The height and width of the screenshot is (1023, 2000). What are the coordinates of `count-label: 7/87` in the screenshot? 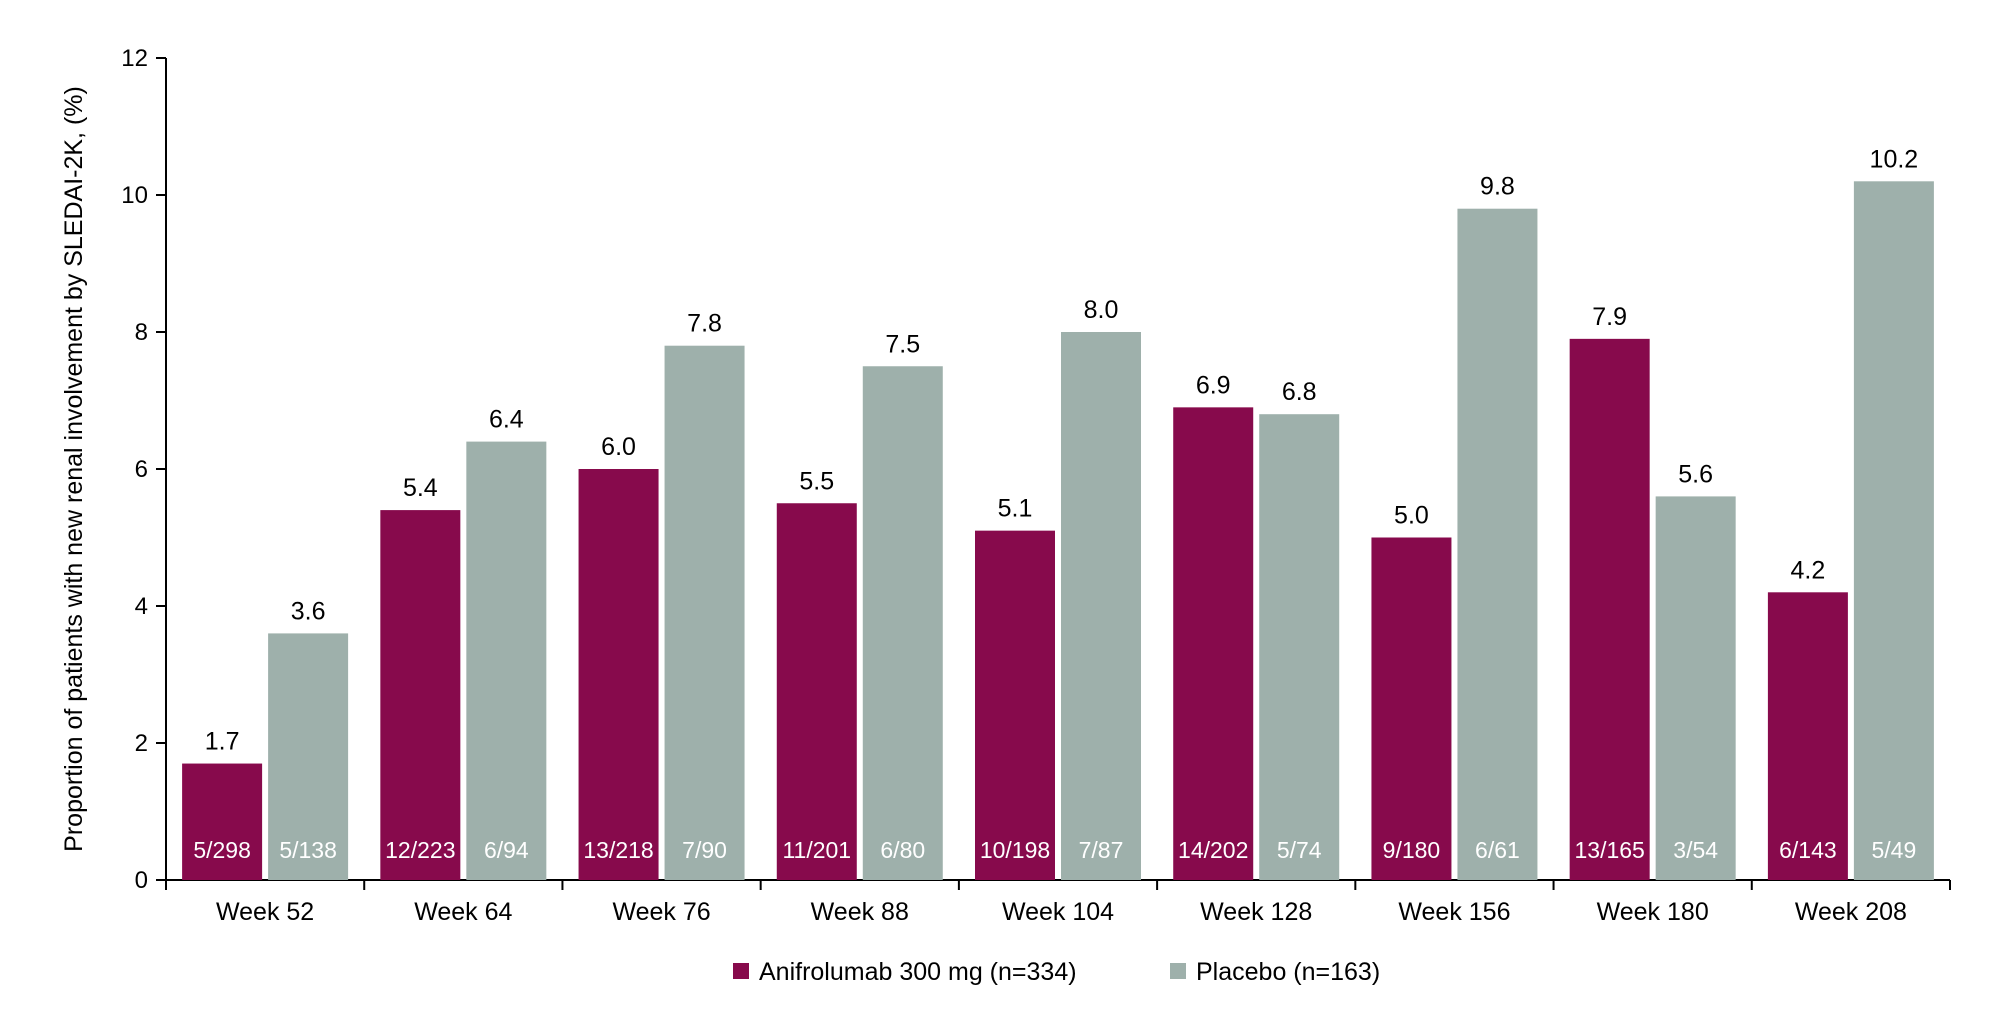 It's located at (1101, 850).